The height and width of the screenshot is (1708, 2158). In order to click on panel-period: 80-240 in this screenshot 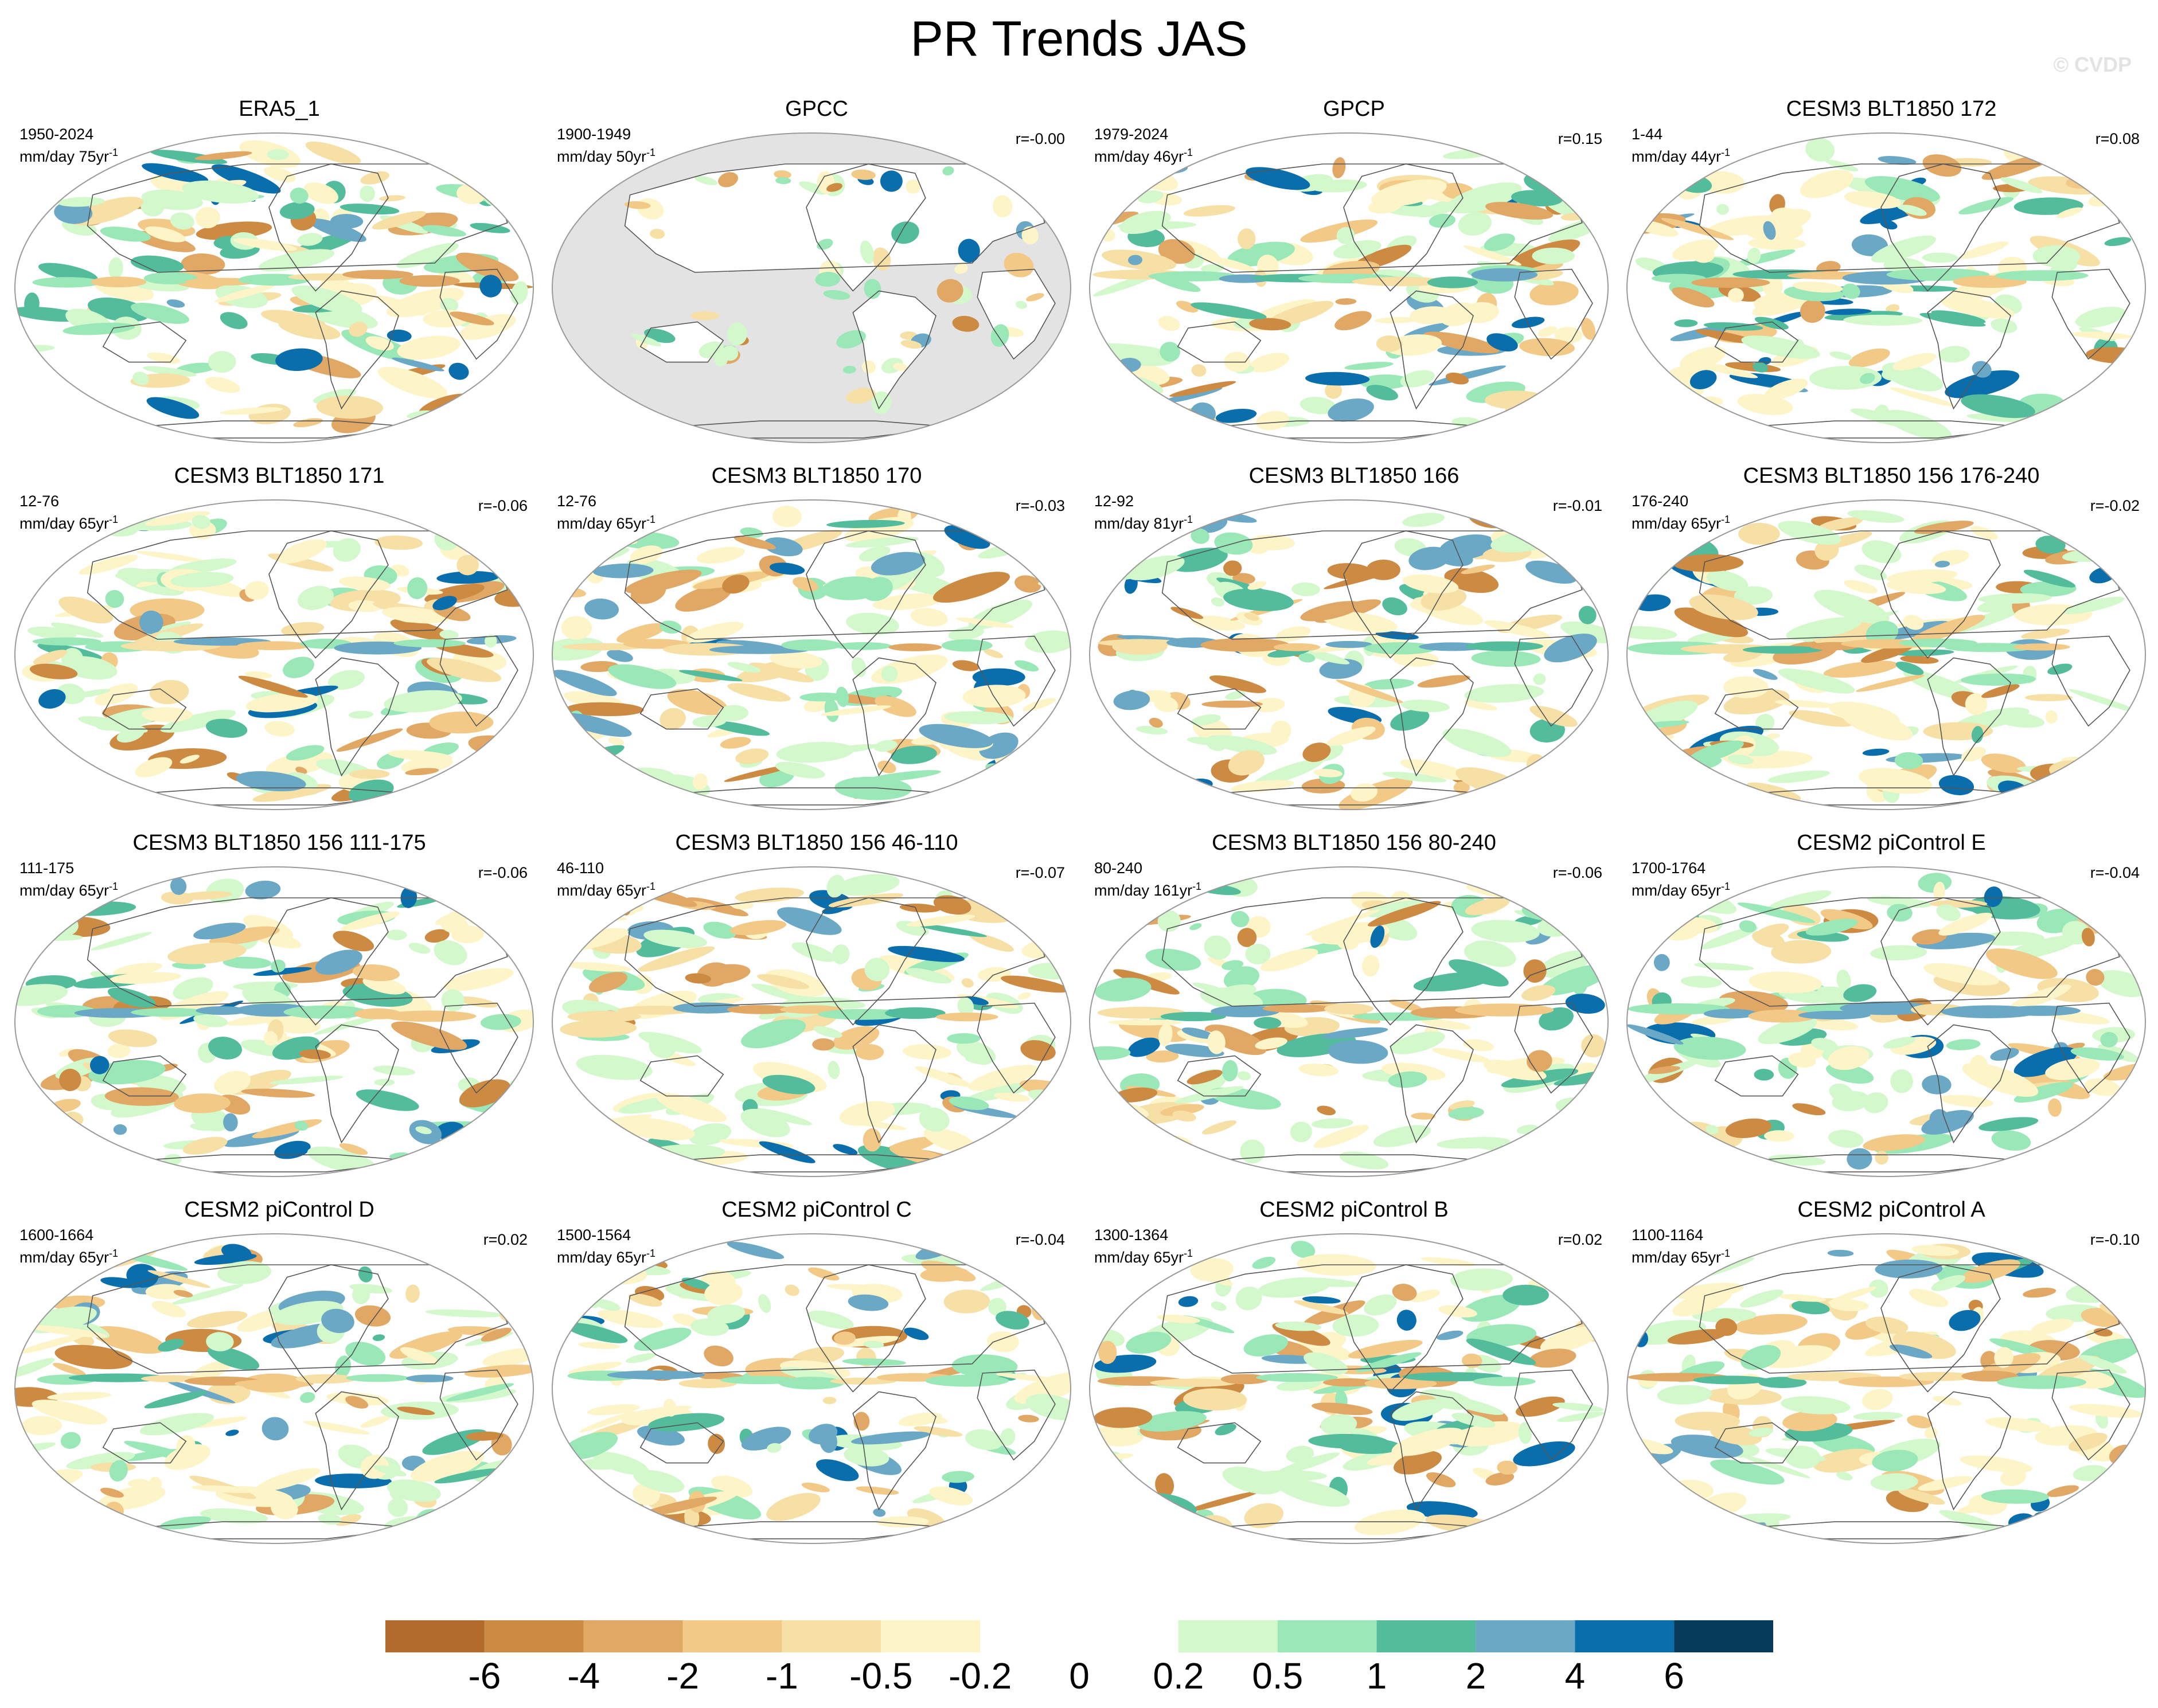, I will do `click(1118, 868)`.